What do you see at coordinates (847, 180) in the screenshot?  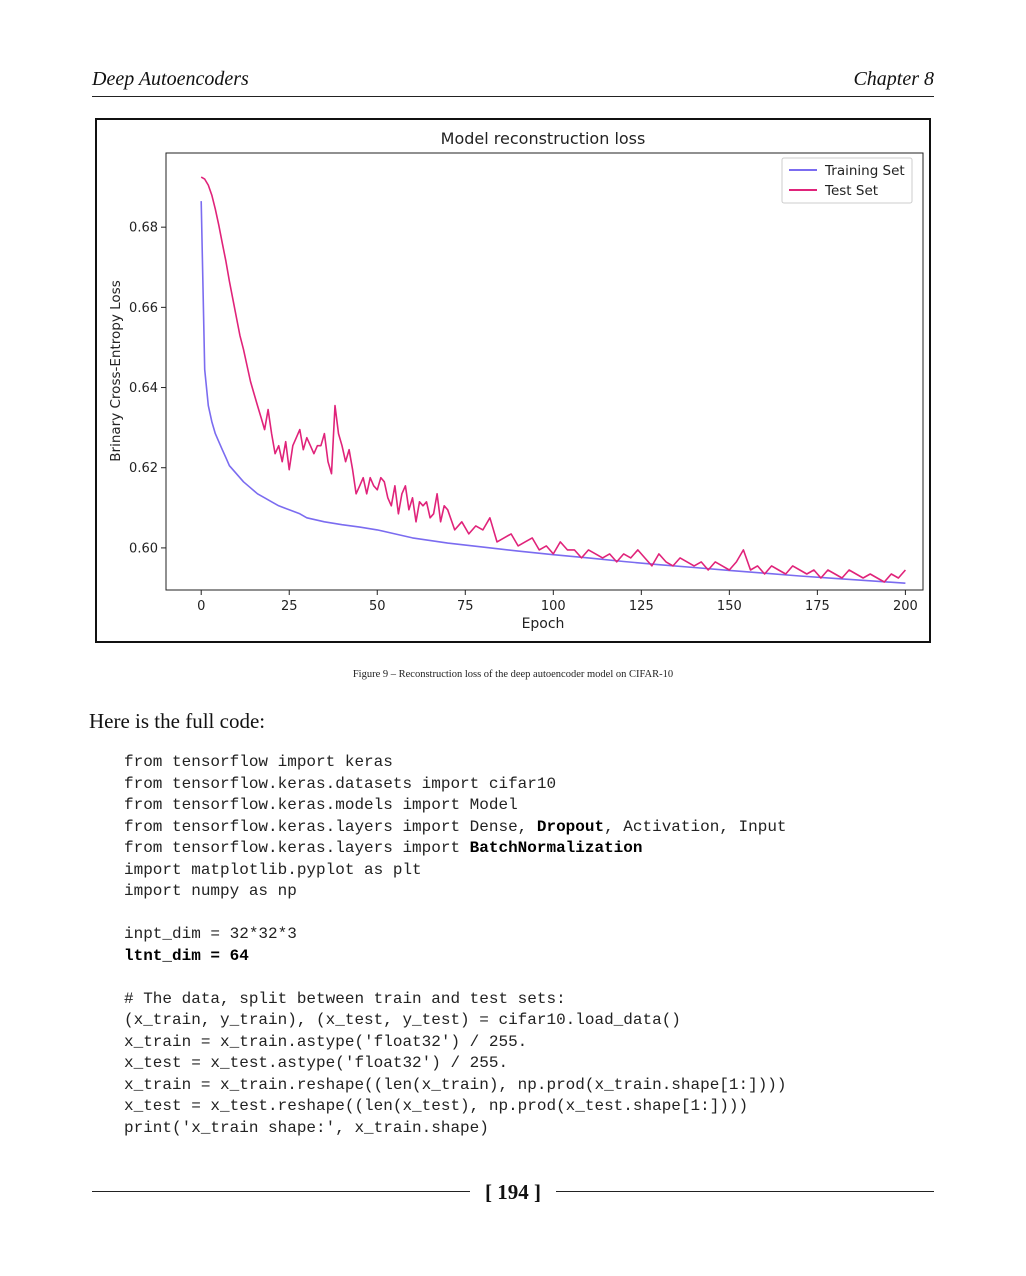 I see `legend: Training Set Test Set` at bounding box center [847, 180].